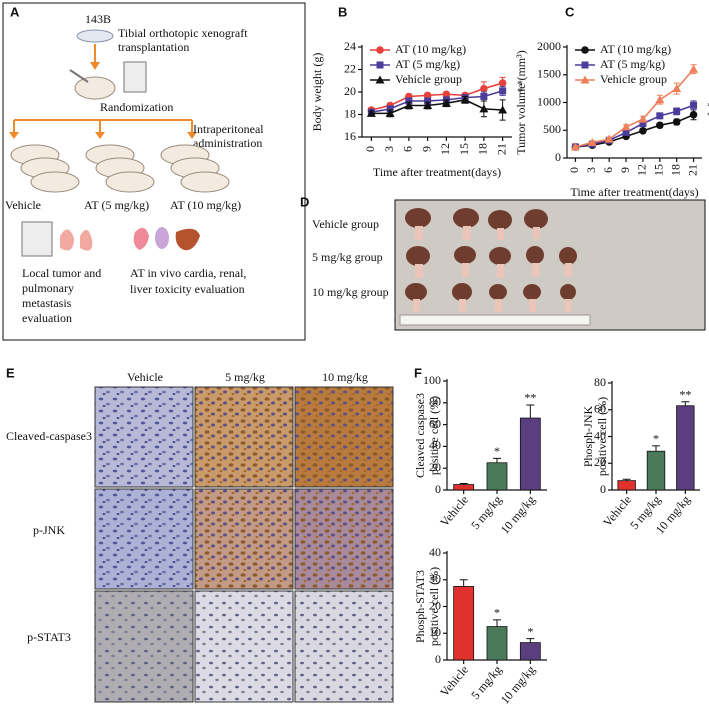 The height and width of the screenshot is (704, 709). What do you see at coordinates (135, 77) in the screenshot?
I see `inset-photo` at bounding box center [135, 77].